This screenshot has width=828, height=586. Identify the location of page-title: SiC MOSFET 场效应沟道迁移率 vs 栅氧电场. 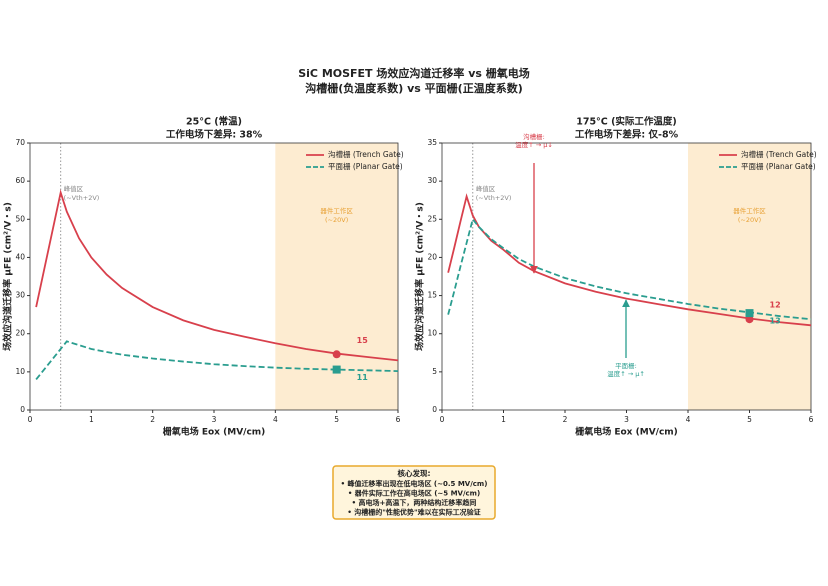
(414, 73).